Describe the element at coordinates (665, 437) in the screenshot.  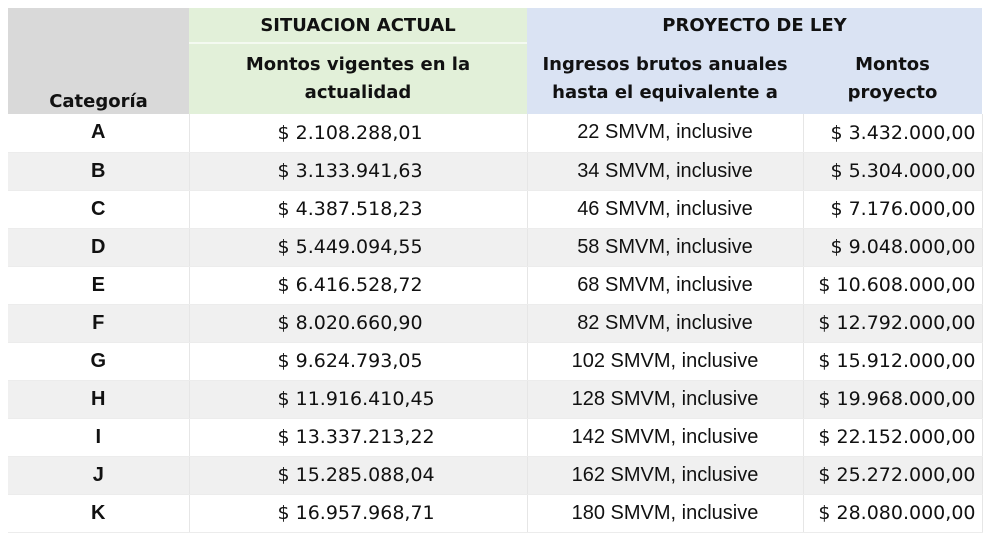
I see `cell-ingresos: 142 SMVM, inclusive` at that location.